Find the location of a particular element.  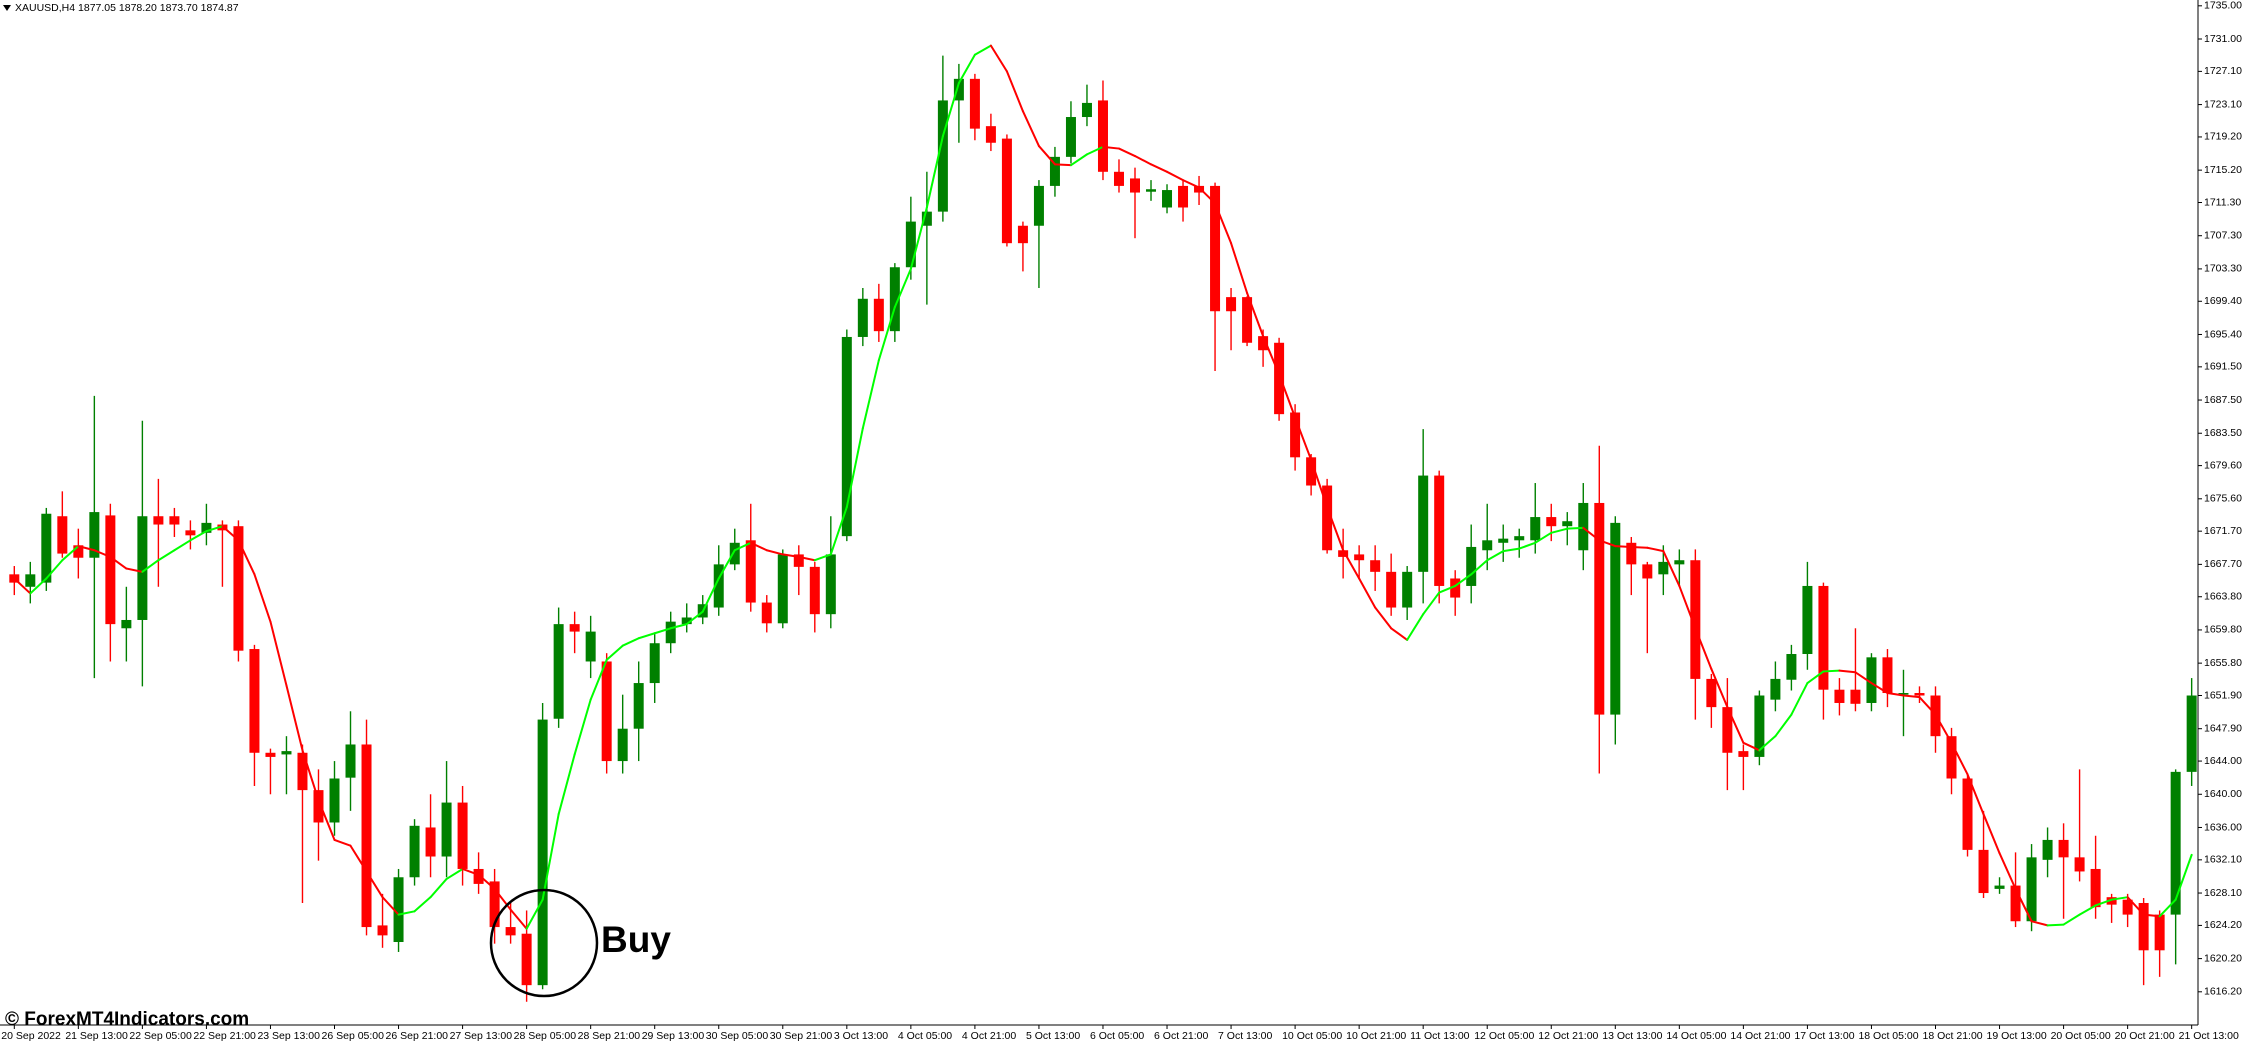

y-tick-label: 1620.20 is located at coordinates (2223, 958).